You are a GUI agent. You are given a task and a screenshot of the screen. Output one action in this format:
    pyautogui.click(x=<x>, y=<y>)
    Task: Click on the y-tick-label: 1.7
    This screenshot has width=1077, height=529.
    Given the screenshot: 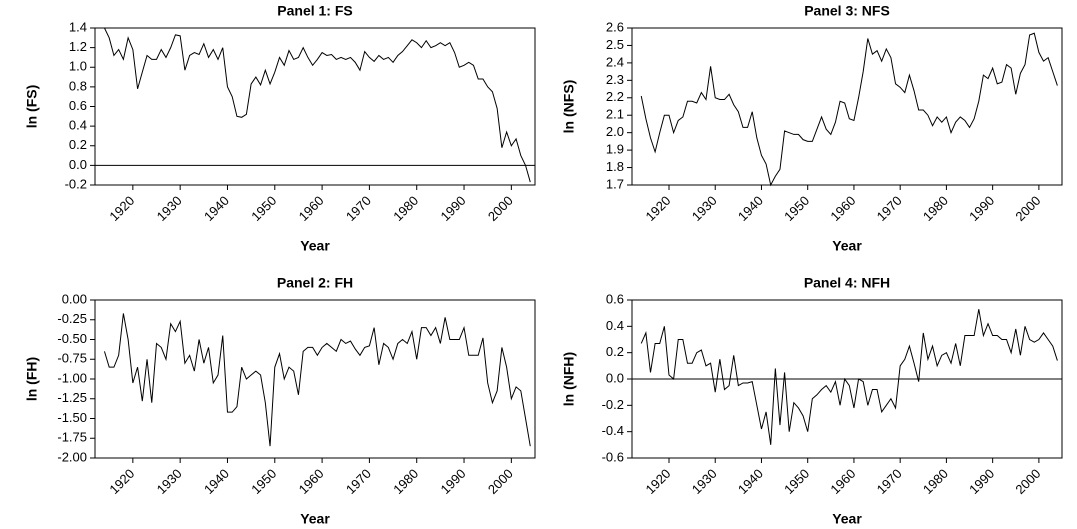 What is the action you would take?
    pyautogui.click(x=615, y=183)
    